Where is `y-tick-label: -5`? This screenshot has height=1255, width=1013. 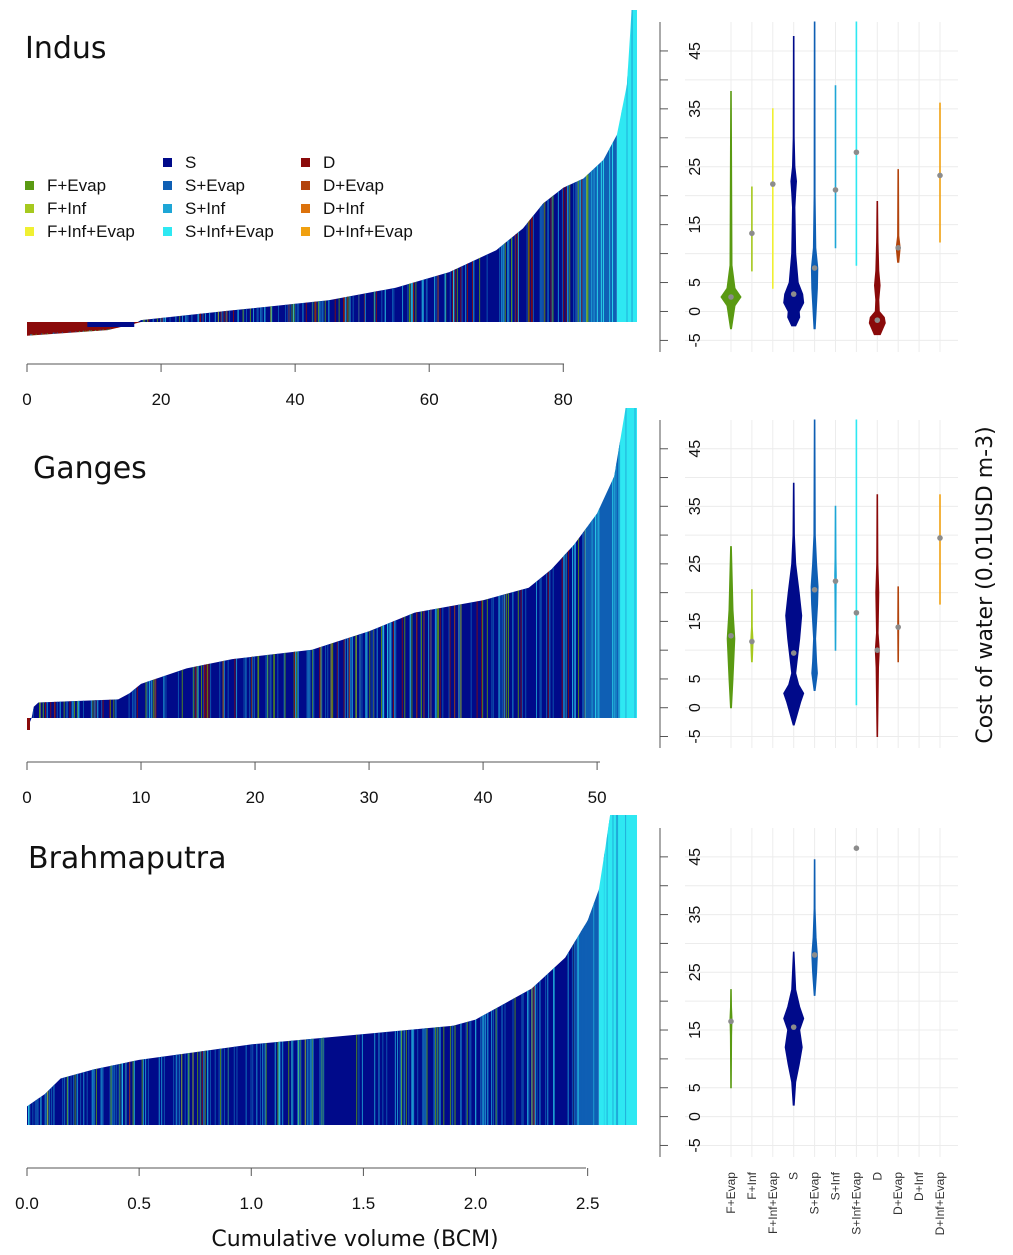
y-tick-label: -5 is located at coordinates (695, 1145).